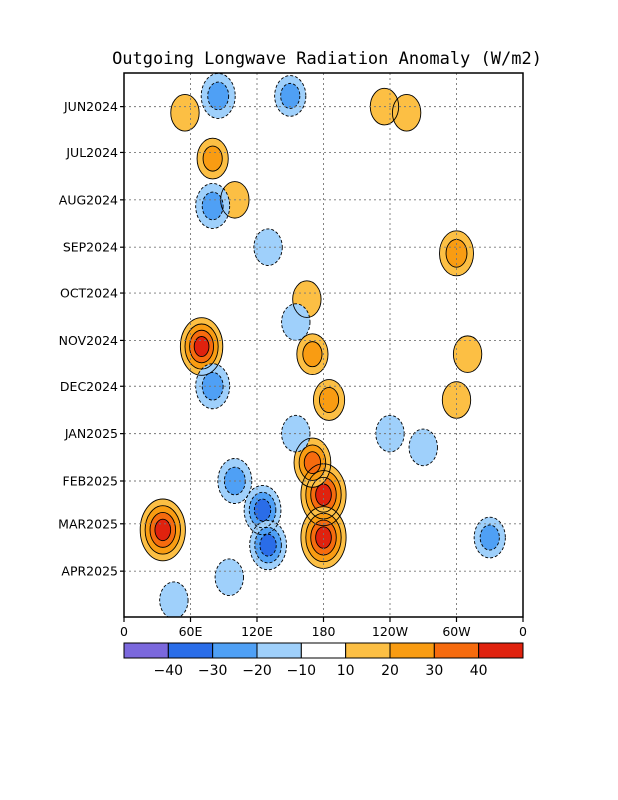 This screenshot has width=618, height=800. I want to click on y-tick-label: JUL2024, so click(91, 152).